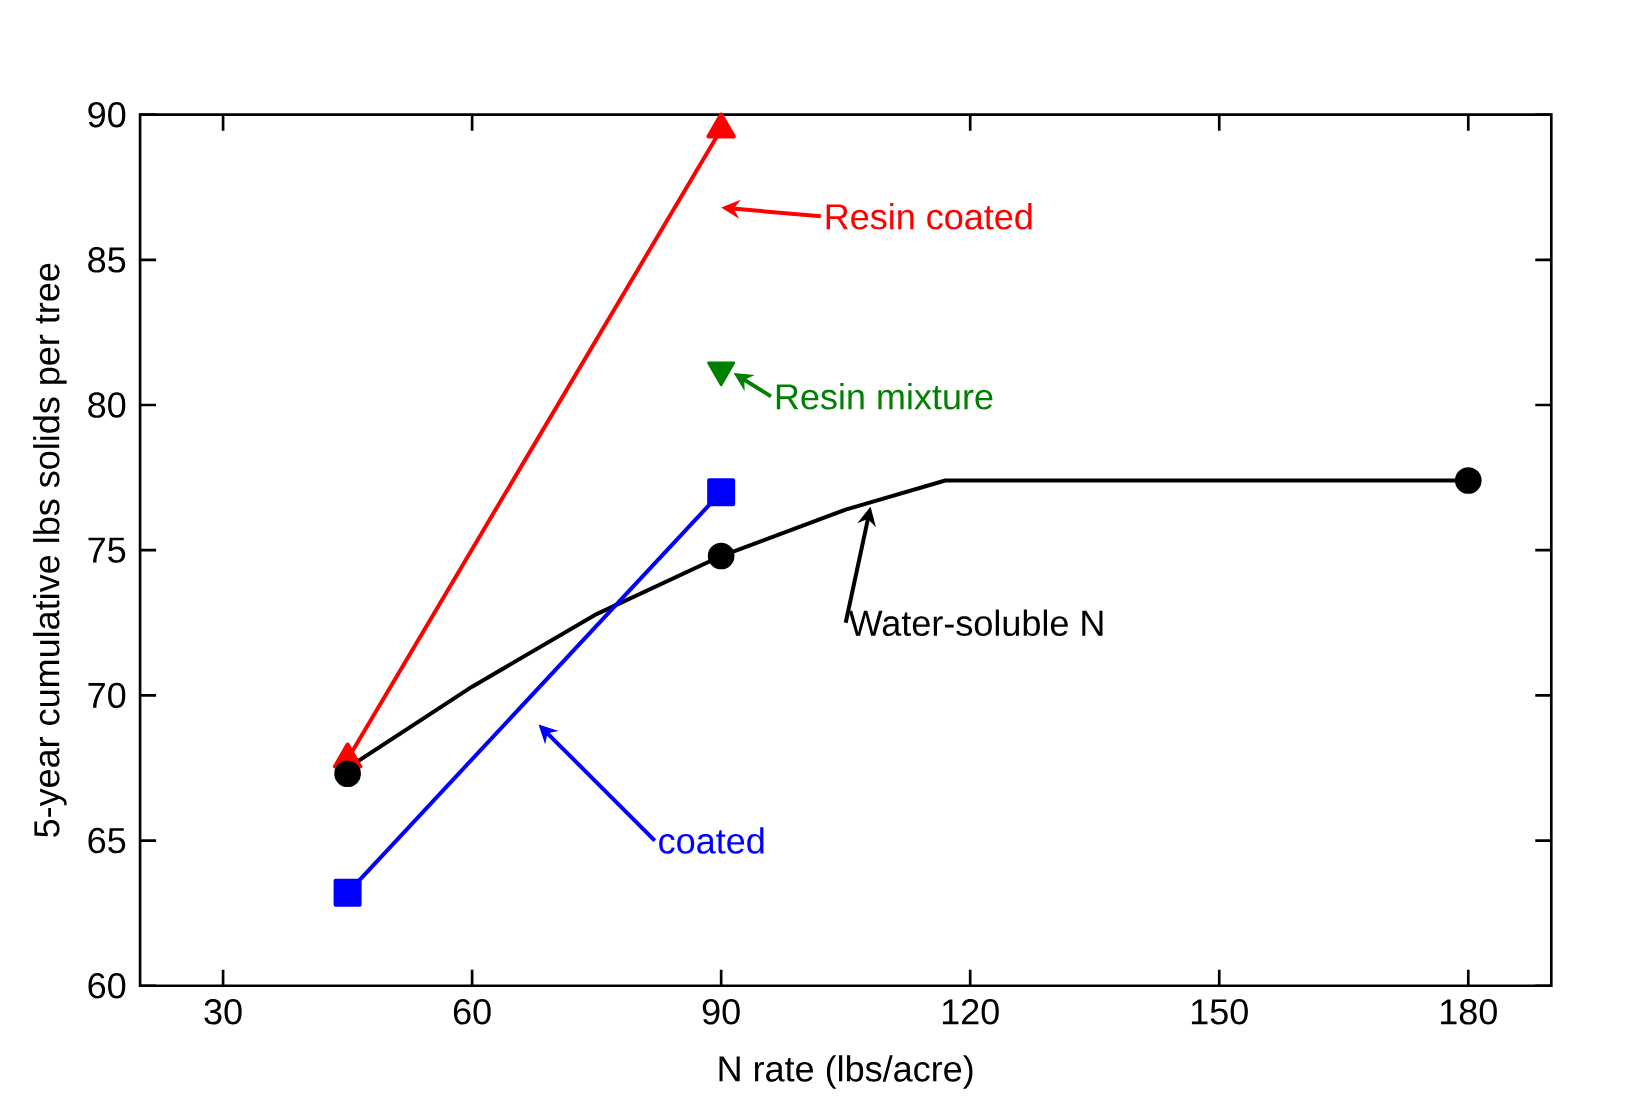 The image size is (1642, 1112). Describe the element at coordinates (107, 840) in the screenshot. I see `y-tick-label: 65` at that location.